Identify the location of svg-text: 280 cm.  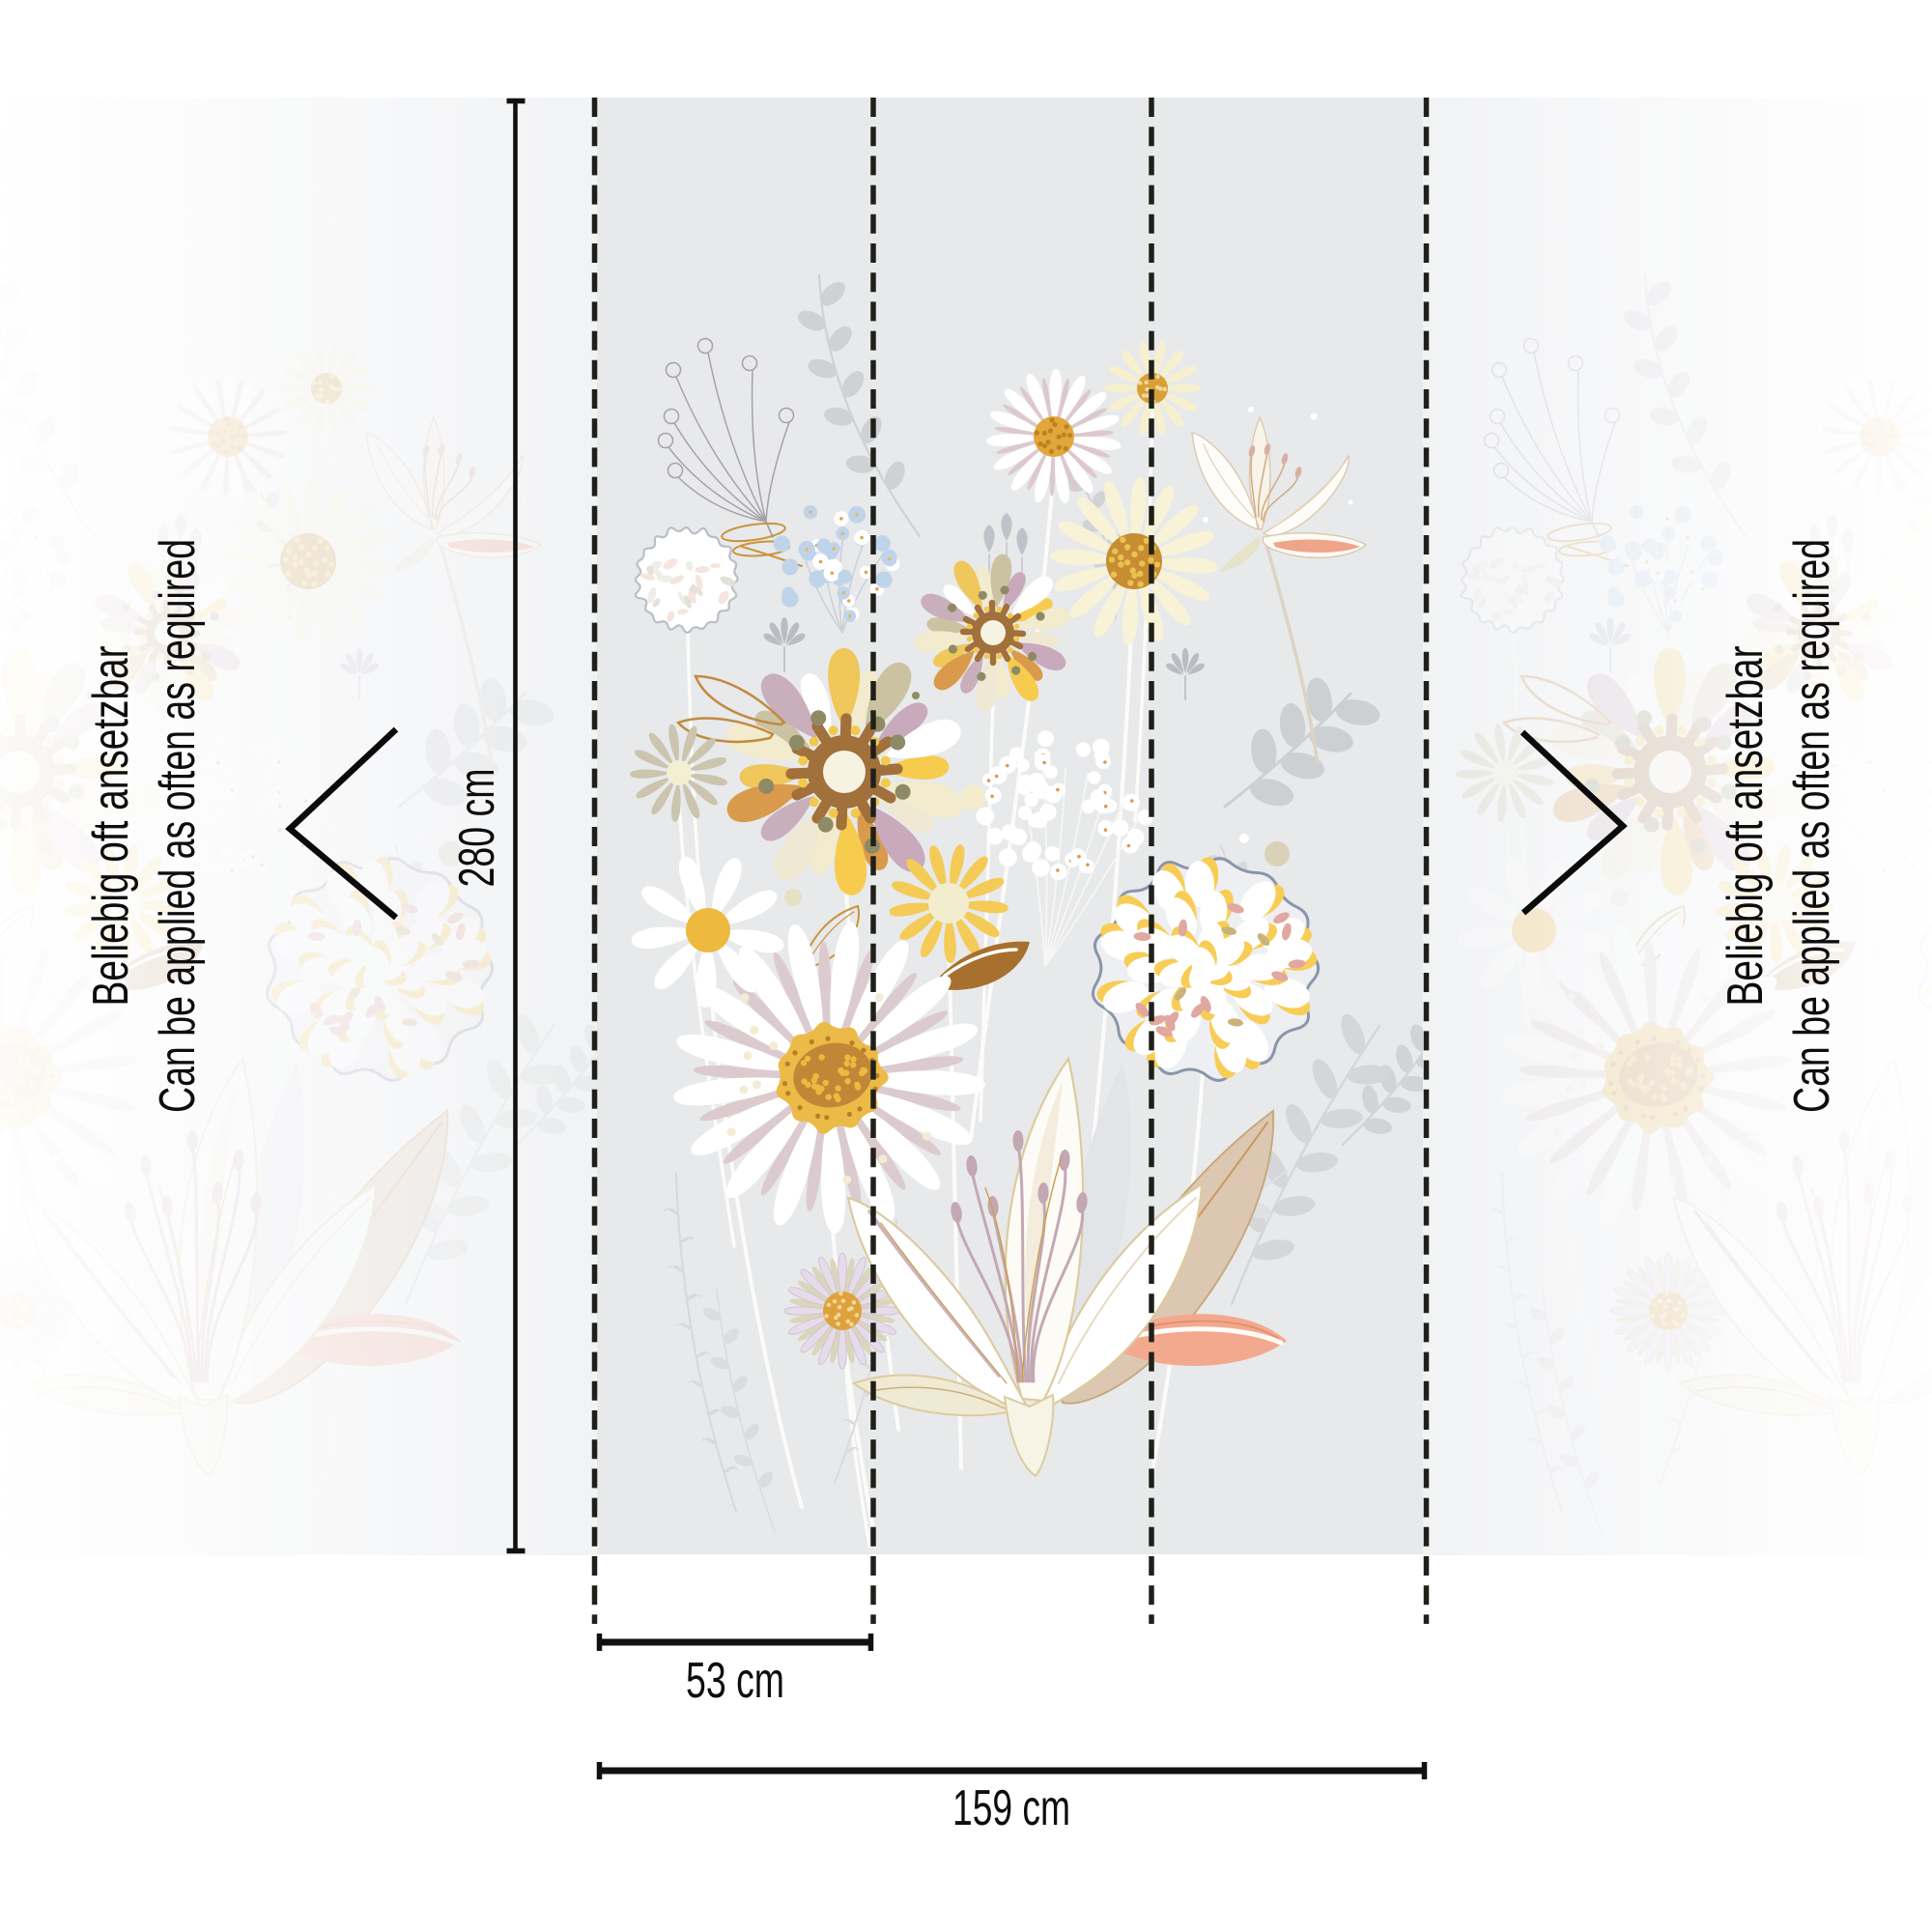
(477, 828).